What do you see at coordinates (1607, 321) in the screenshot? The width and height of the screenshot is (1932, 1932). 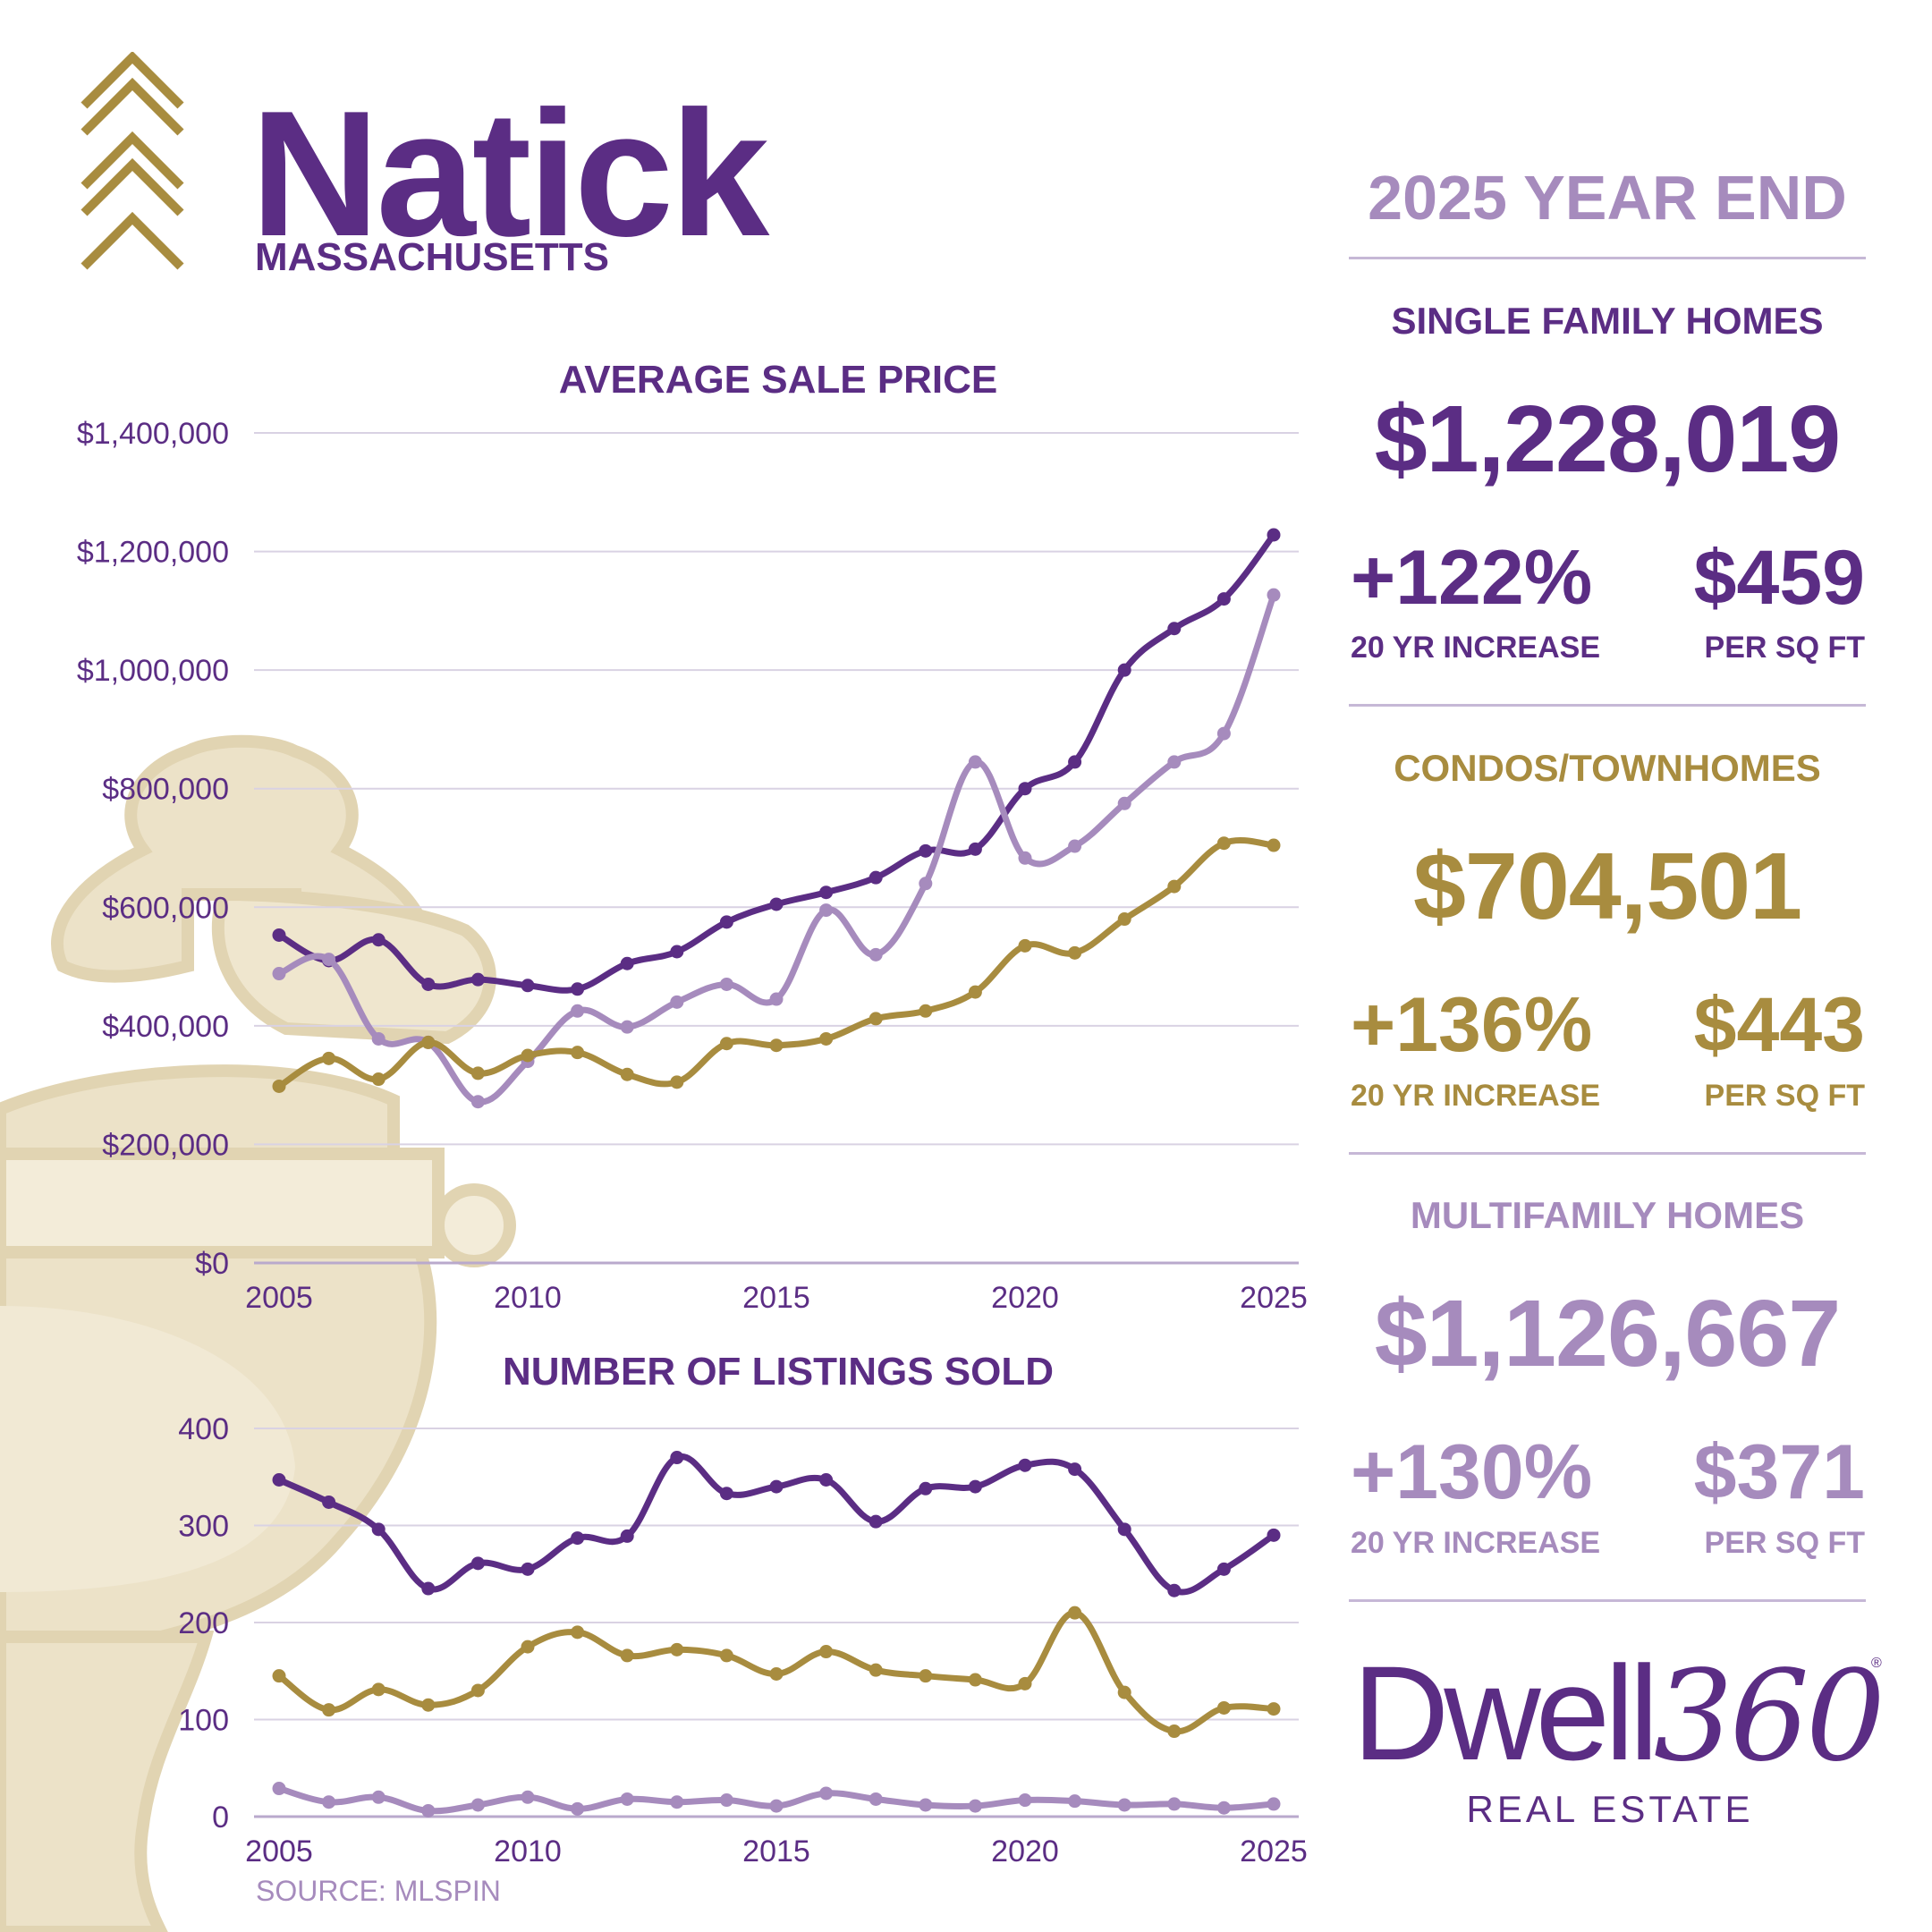 I see `single-family-heading: SINGLE FAMILY HOMES` at bounding box center [1607, 321].